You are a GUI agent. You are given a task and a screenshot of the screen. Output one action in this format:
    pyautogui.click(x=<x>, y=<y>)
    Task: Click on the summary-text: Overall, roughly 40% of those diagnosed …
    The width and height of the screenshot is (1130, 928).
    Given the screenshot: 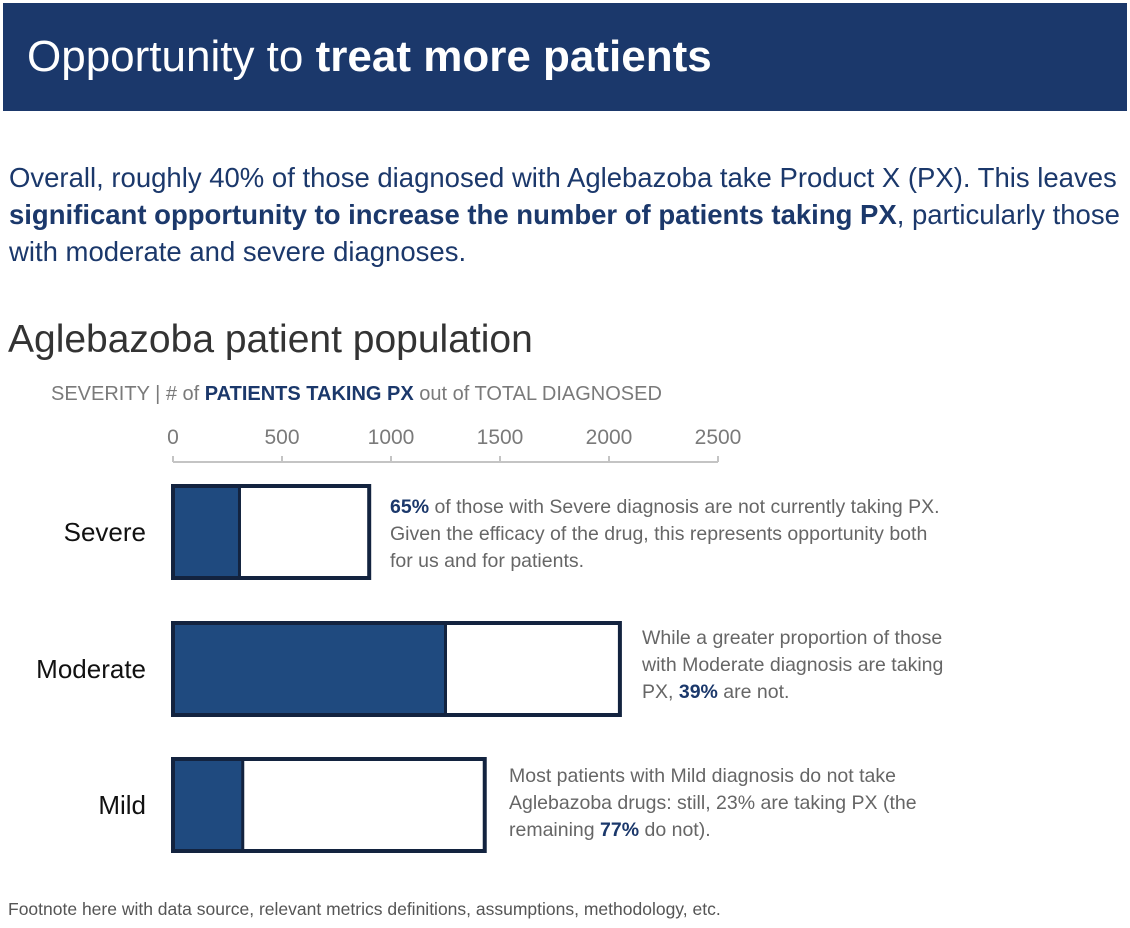 What is the action you would take?
    pyautogui.click(x=566, y=214)
    